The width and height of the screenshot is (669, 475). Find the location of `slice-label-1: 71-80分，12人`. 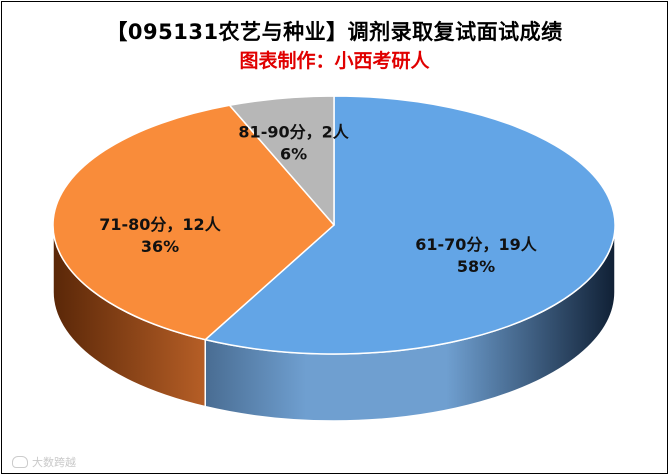

slice-label-1: 71-80分，12人 is located at coordinates (160, 224).